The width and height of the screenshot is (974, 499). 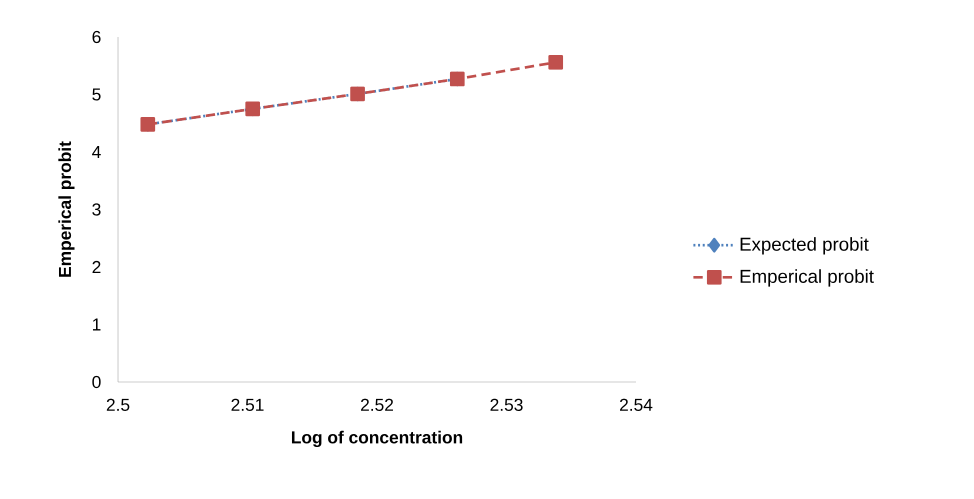 What do you see at coordinates (556, 62) in the screenshot?
I see `point` at bounding box center [556, 62].